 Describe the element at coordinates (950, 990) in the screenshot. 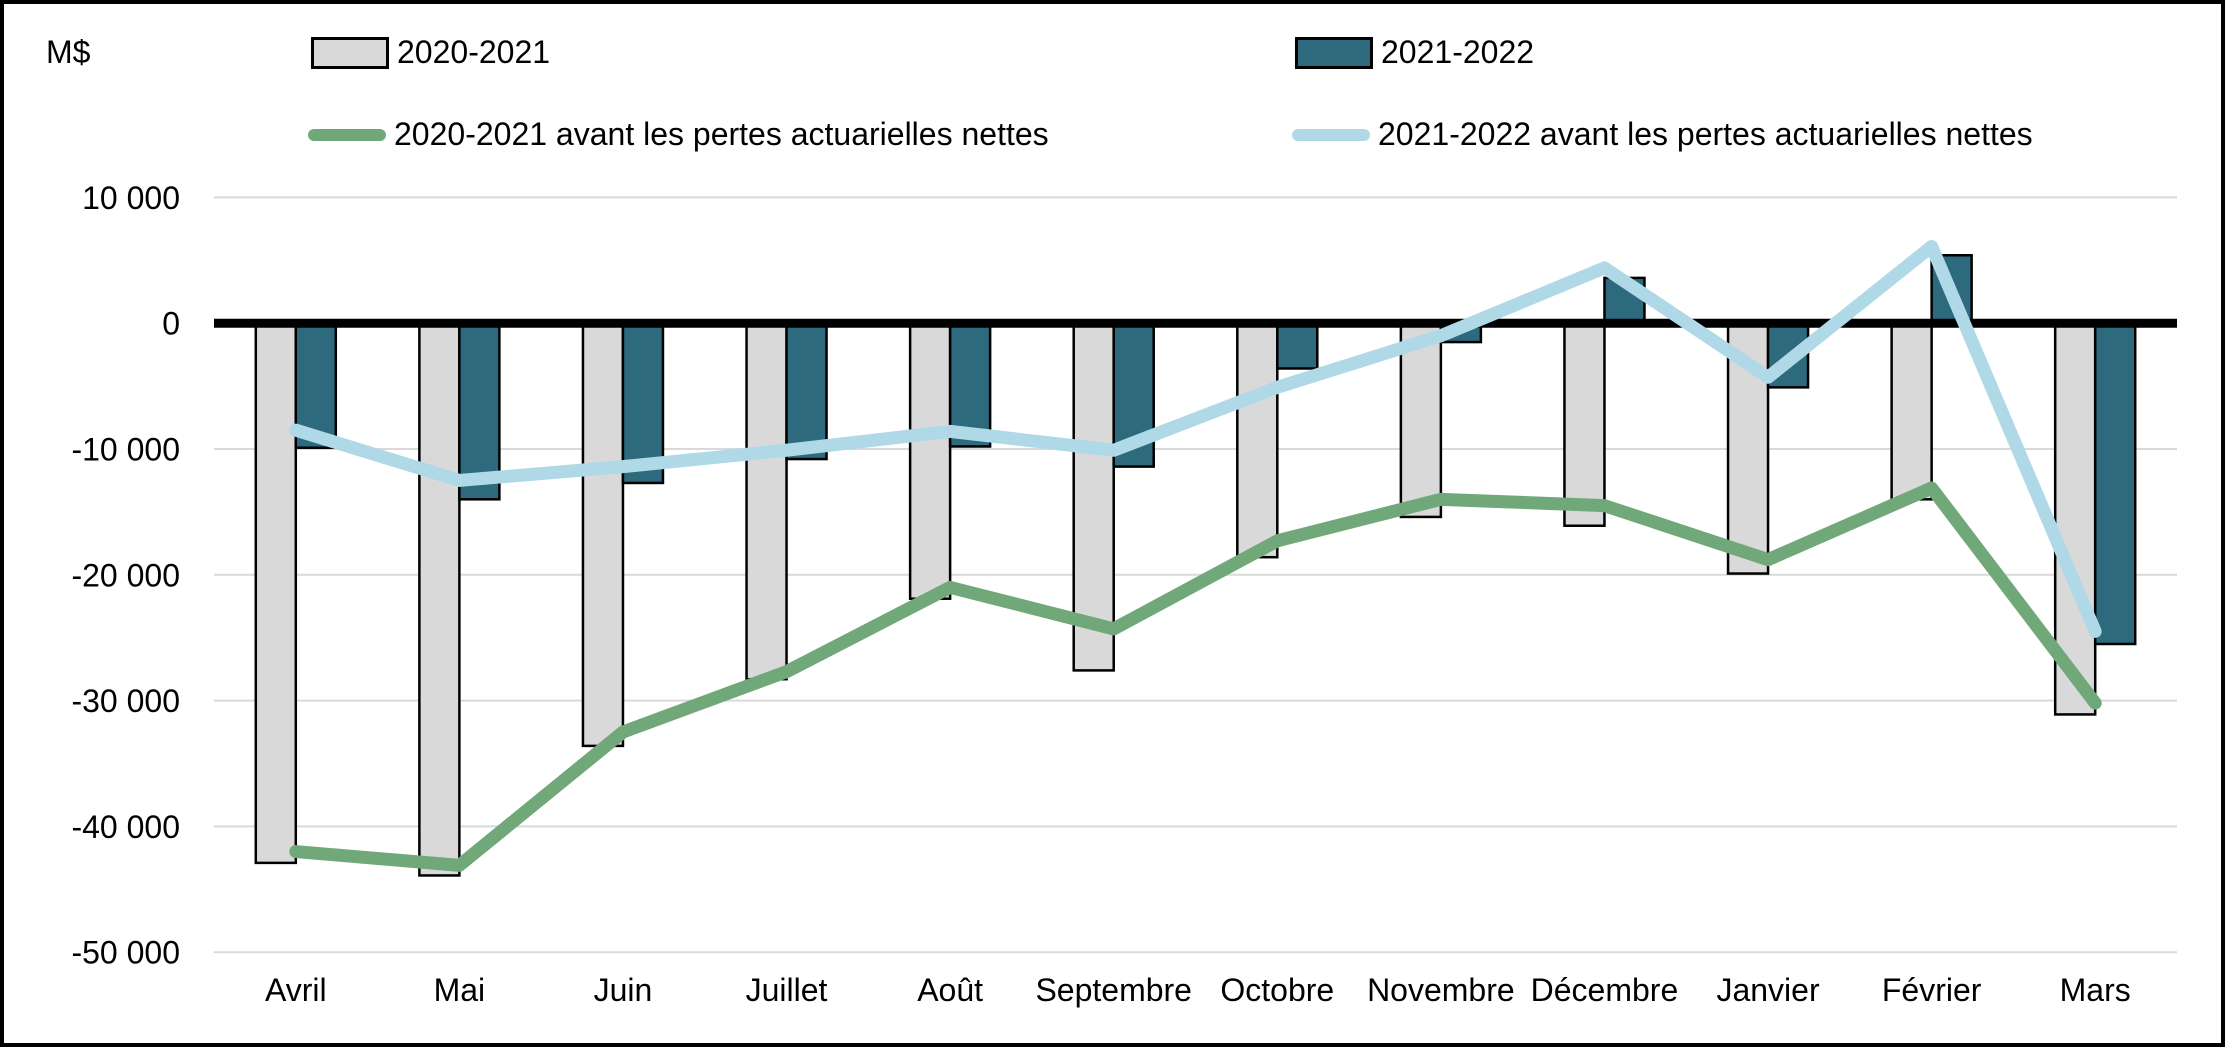

I see `x-tick-label-aout: Août` at that location.